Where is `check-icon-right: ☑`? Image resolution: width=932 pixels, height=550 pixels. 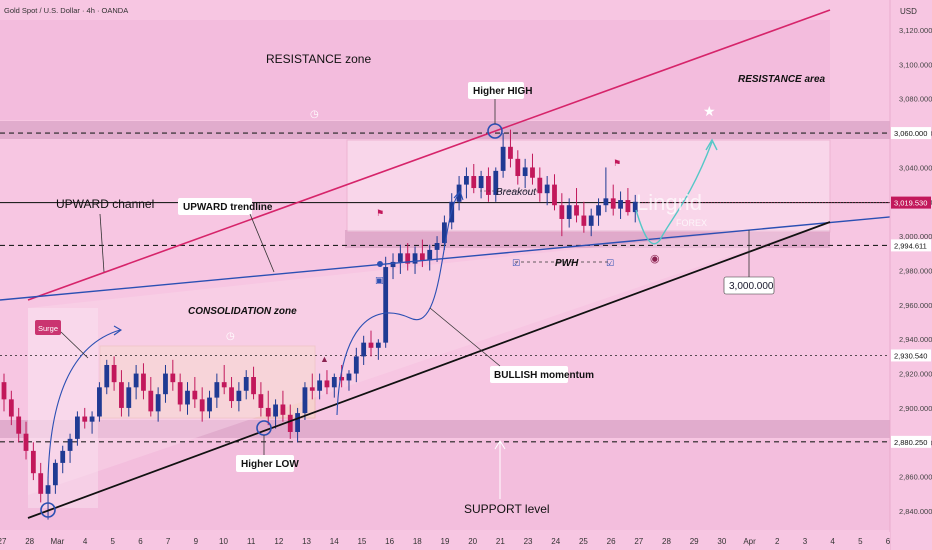
check-icon-right: ☑ is located at coordinates (610, 263).